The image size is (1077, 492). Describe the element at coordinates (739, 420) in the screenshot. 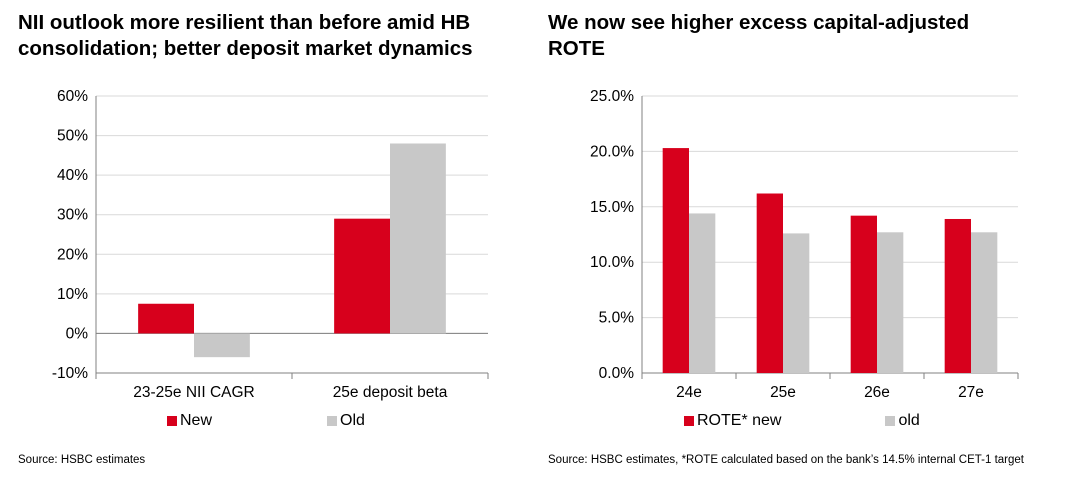

I see `legend-label-rote-new: ROTE* new` at that location.